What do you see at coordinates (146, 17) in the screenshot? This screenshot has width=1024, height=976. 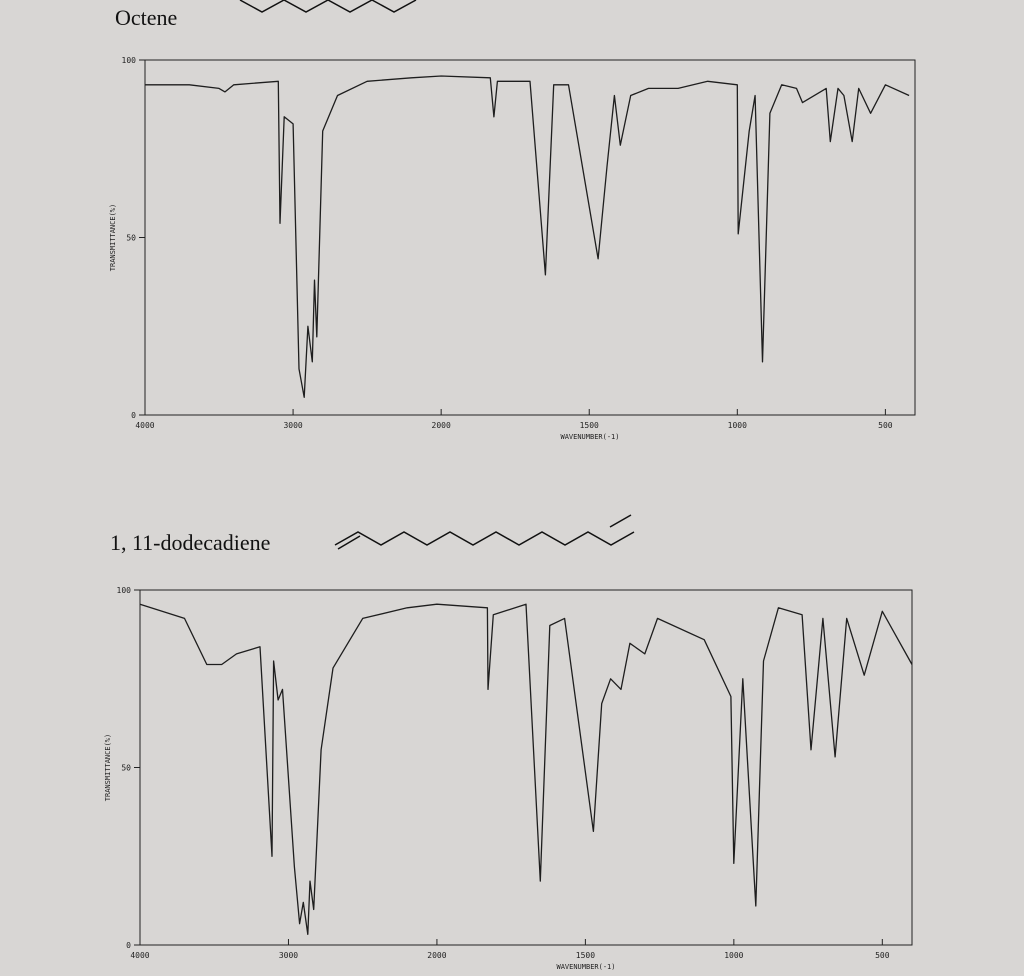 I see `chart-title: Octene` at bounding box center [146, 17].